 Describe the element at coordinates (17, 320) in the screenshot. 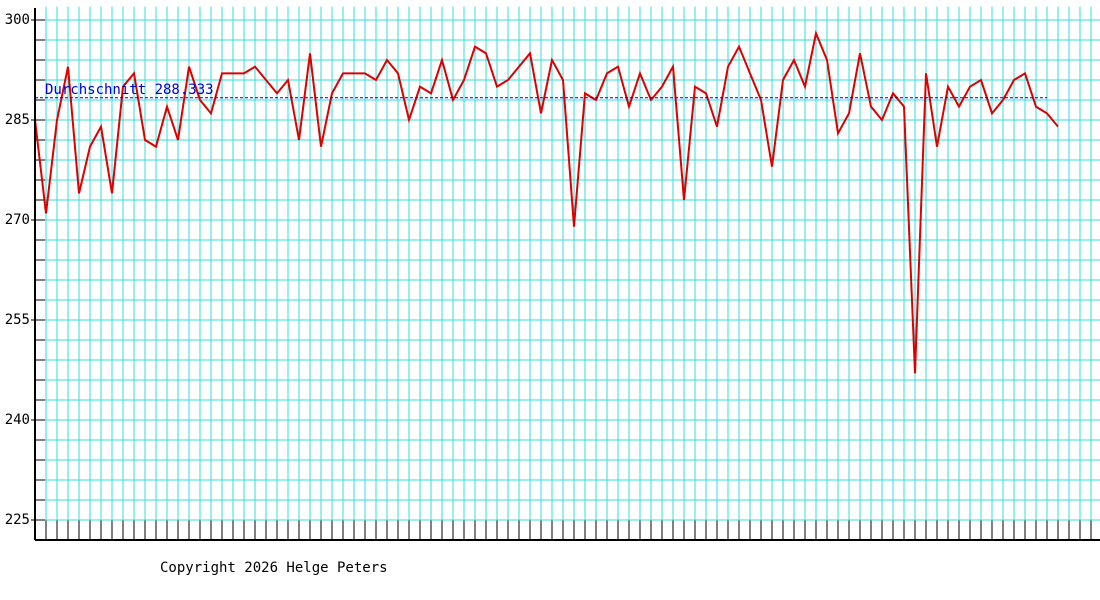

I see `y-tick-label: 255` at that location.